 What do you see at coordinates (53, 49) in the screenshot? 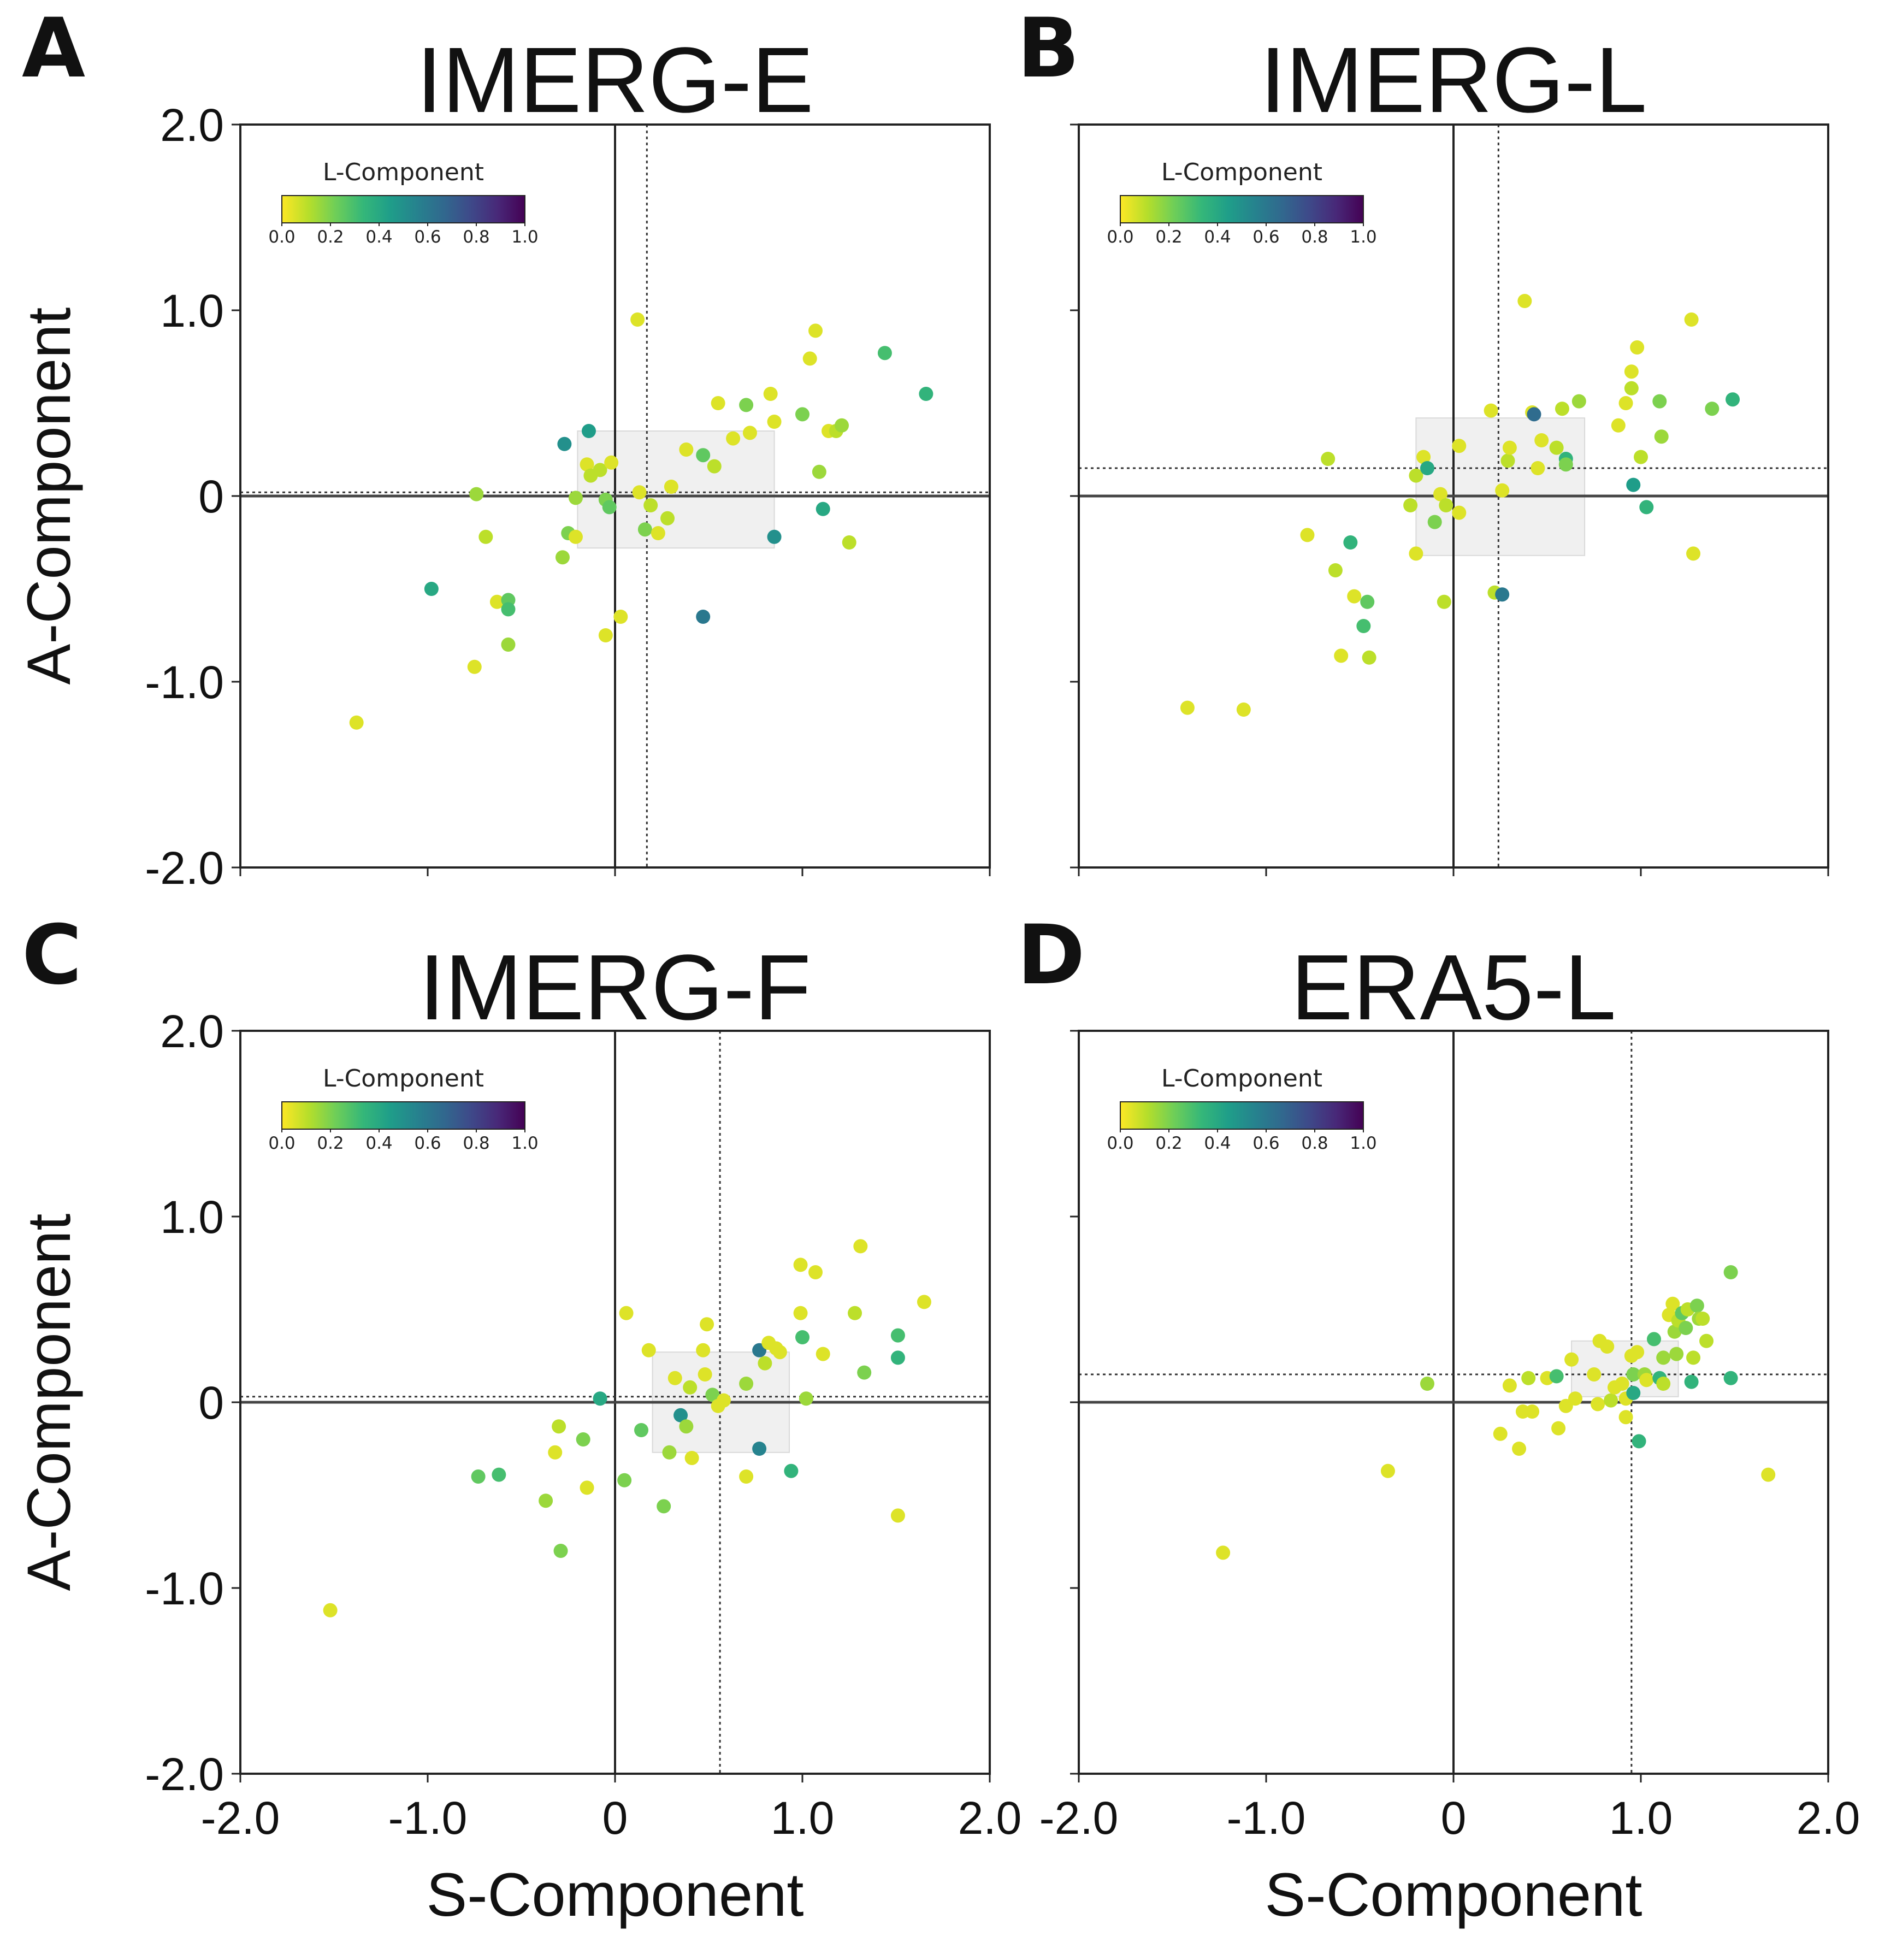
I see `panel-letter: A` at bounding box center [53, 49].